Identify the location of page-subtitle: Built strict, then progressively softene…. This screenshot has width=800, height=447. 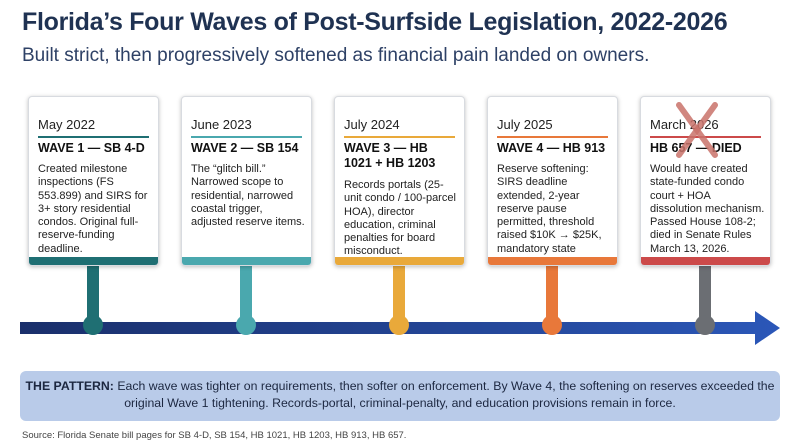
(336, 55).